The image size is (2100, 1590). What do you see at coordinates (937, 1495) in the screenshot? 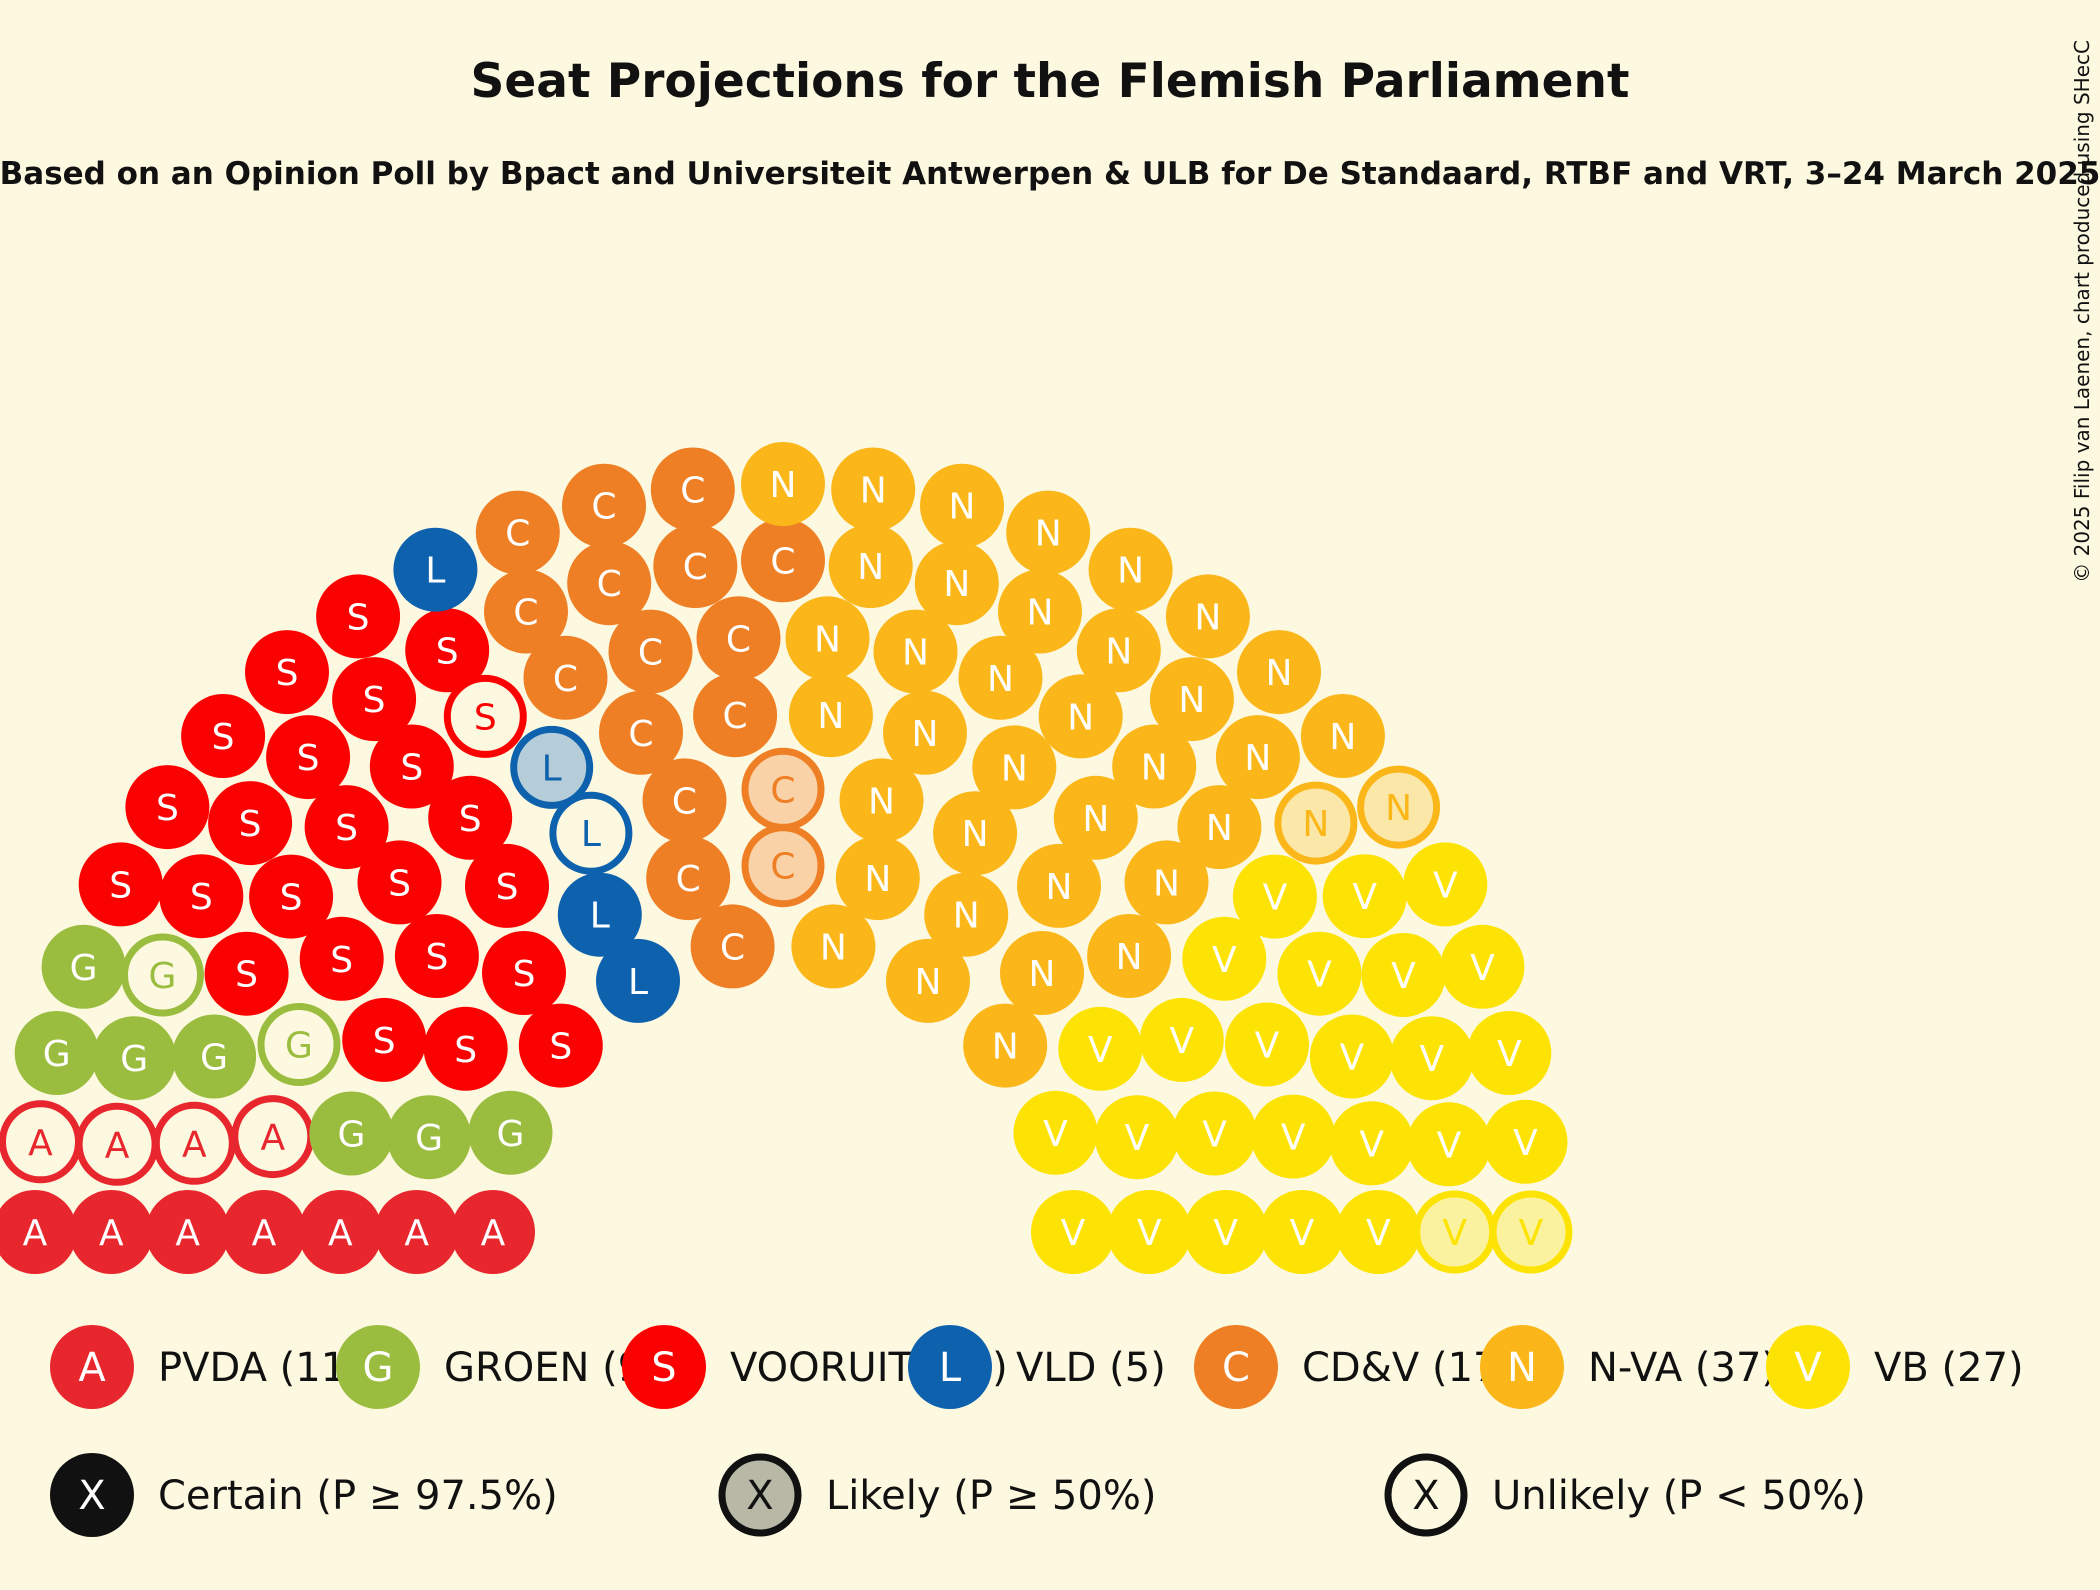
I see `status-item-1: X Likely (P ≥ 50%)` at bounding box center [937, 1495].